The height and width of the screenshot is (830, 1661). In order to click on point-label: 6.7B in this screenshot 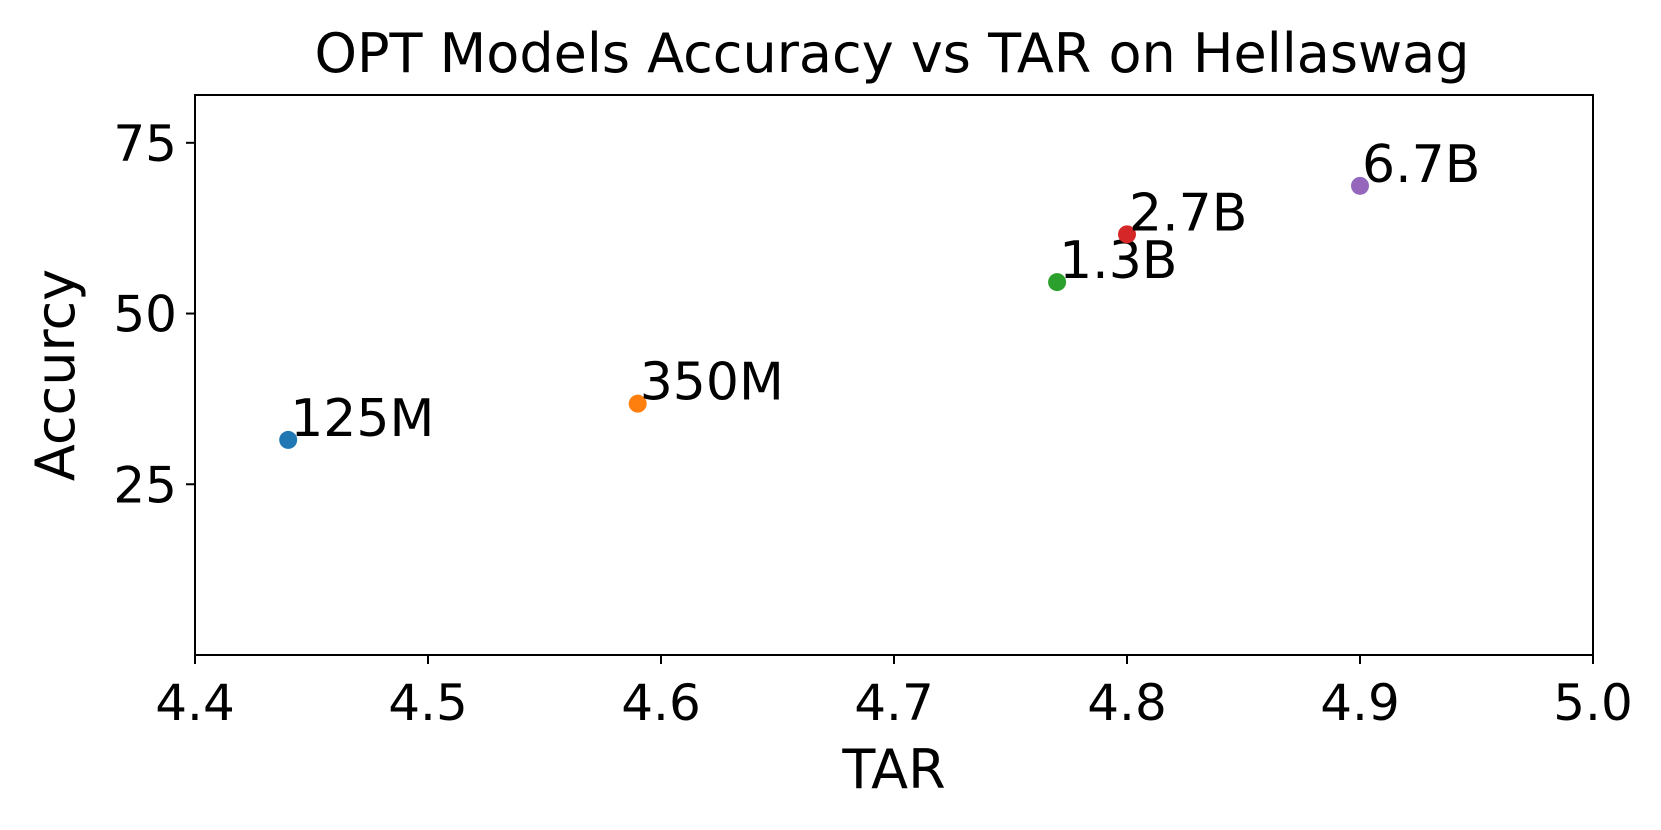, I will do `click(1421, 165)`.